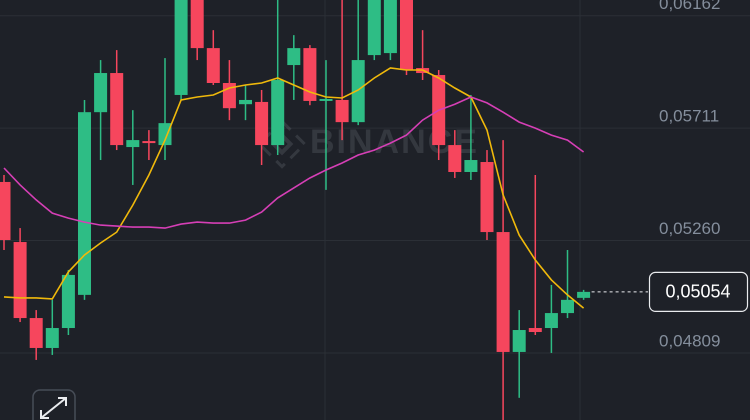  What do you see at coordinates (689, 340) in the screenshot?
I see `y-tick-label: 0,04809` at bounding box center [689, 340].